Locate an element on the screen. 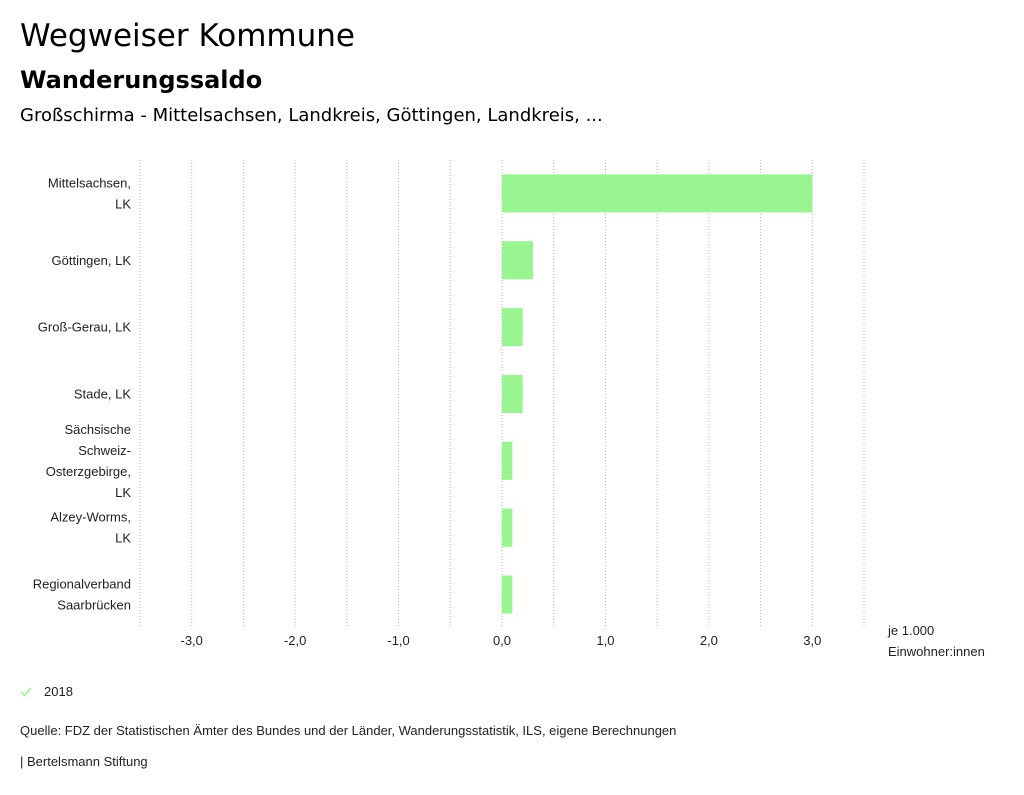 The height and width of the screenshot is (795, 1024). credit-note: | Bertelsmann Stiftung is located at coordinates (84, 761).